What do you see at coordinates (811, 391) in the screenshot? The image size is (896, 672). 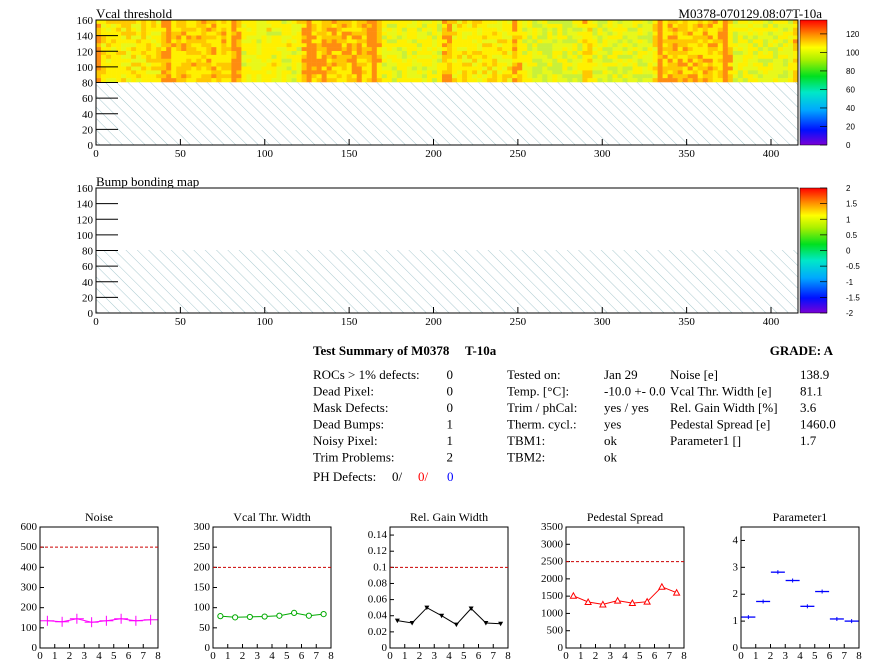 I see `summary-right-value: 81.1` at bounding box center [811, 391].